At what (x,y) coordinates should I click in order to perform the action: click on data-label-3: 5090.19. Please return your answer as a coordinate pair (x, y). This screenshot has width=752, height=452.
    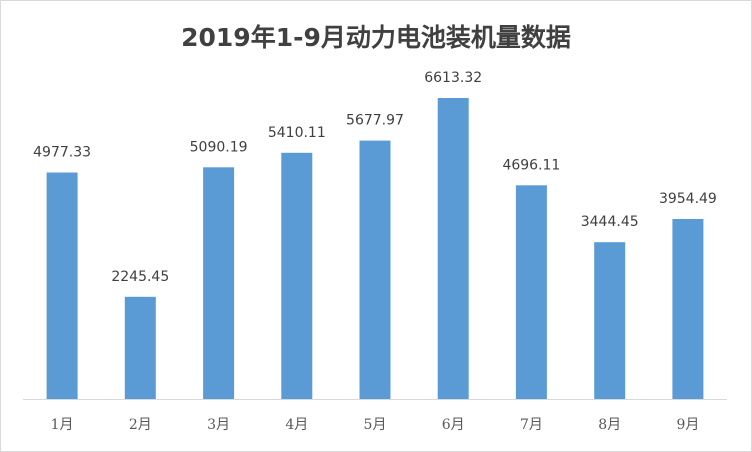
    Looking at the image, I should click on (219, 147).